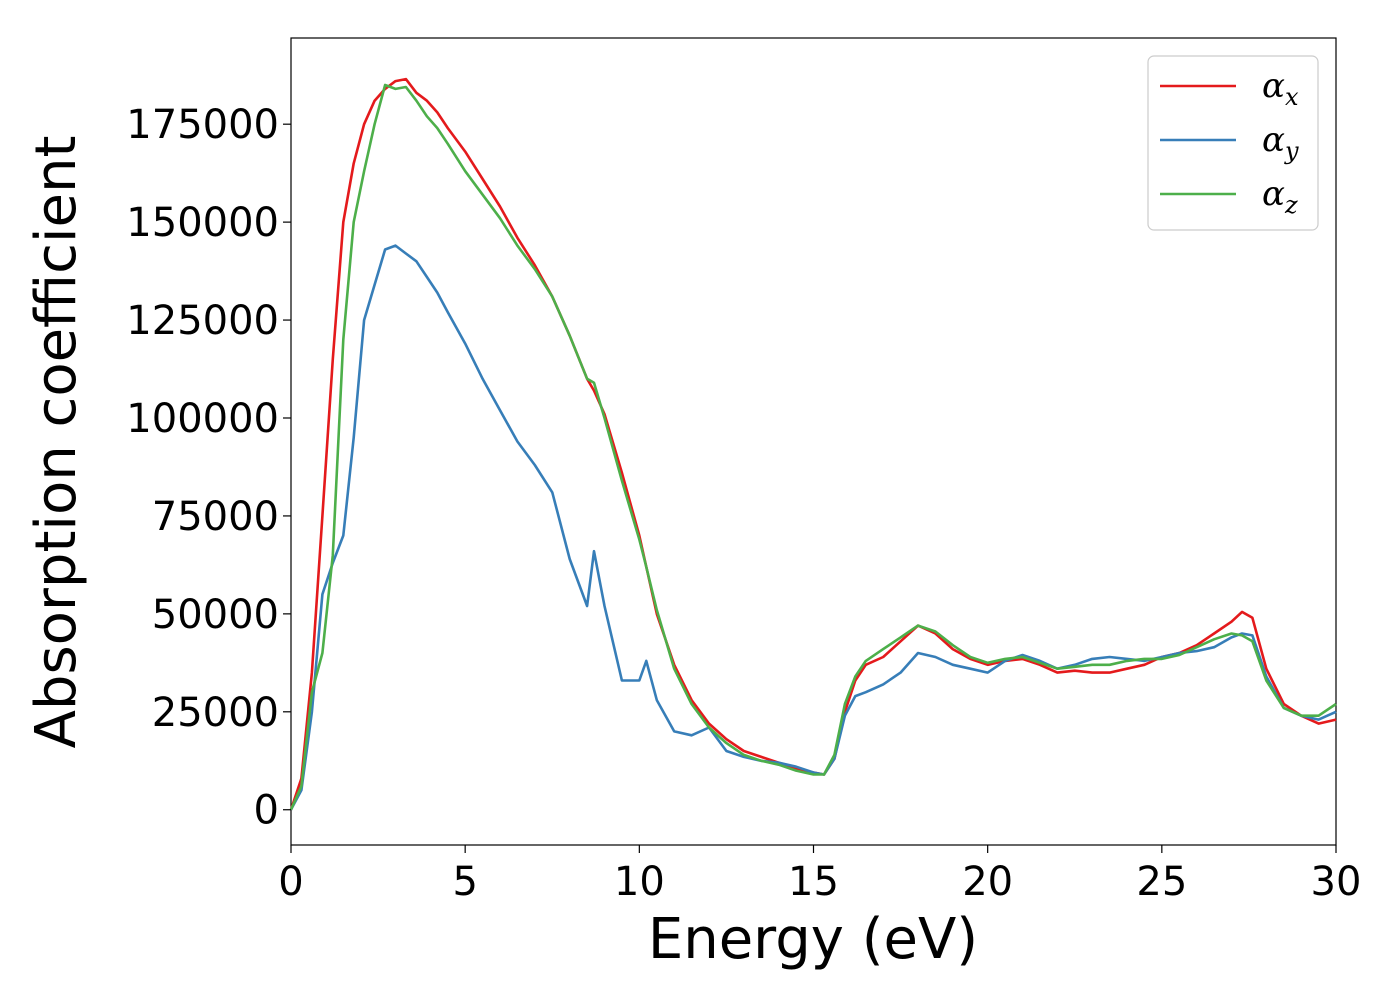 This screenshot has height=1000, width=1400. Describe the element at coordinates (1336, 882) in the screenshot. I see `x-tick-label: 30` at that location.